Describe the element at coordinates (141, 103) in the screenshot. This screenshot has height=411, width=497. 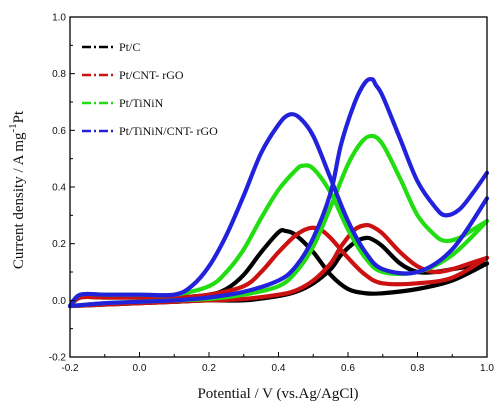
I see `legend-label-pt-tinin: Pt/TiNiN` at that location.